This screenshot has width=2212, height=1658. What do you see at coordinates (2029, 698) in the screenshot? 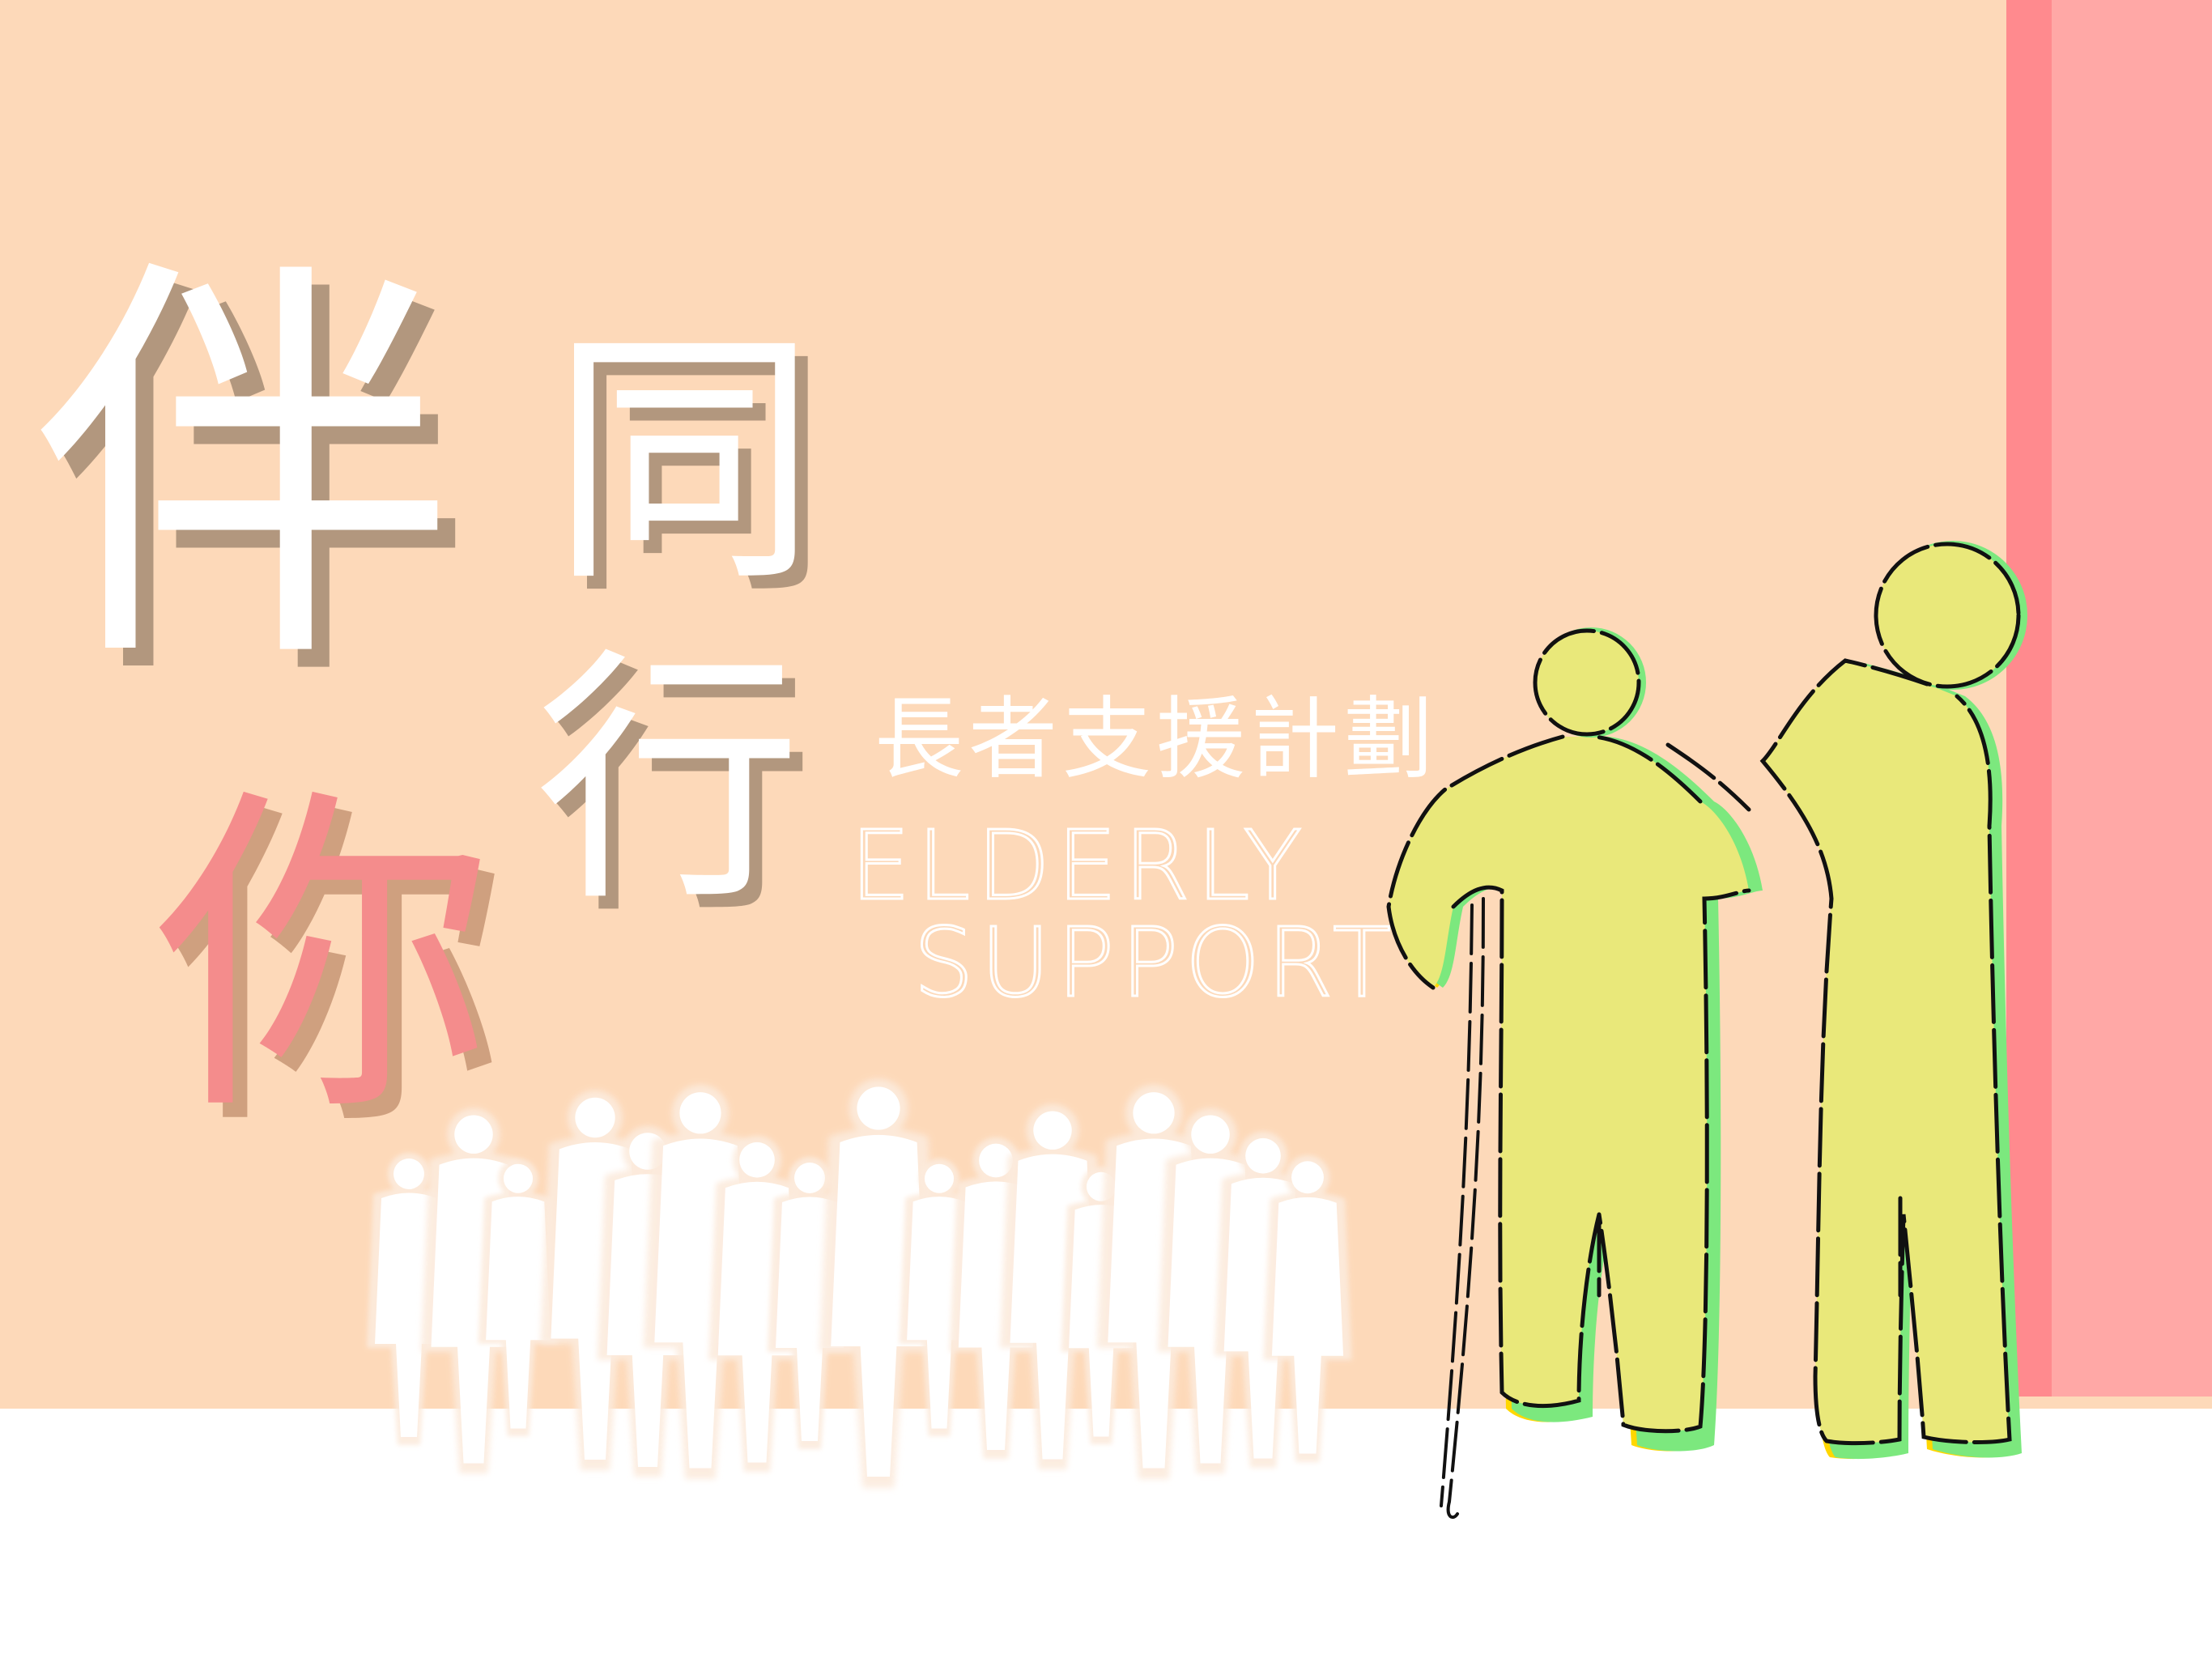
I see `pillar-dark-stripe` at bounding box center [2029, 698].